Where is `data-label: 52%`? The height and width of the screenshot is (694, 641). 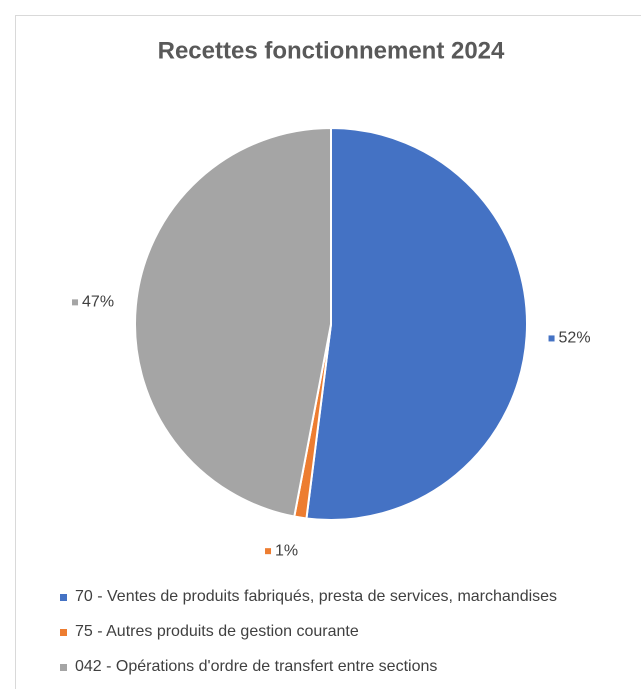
data-label: 52% is located at coordinates (575, 338).